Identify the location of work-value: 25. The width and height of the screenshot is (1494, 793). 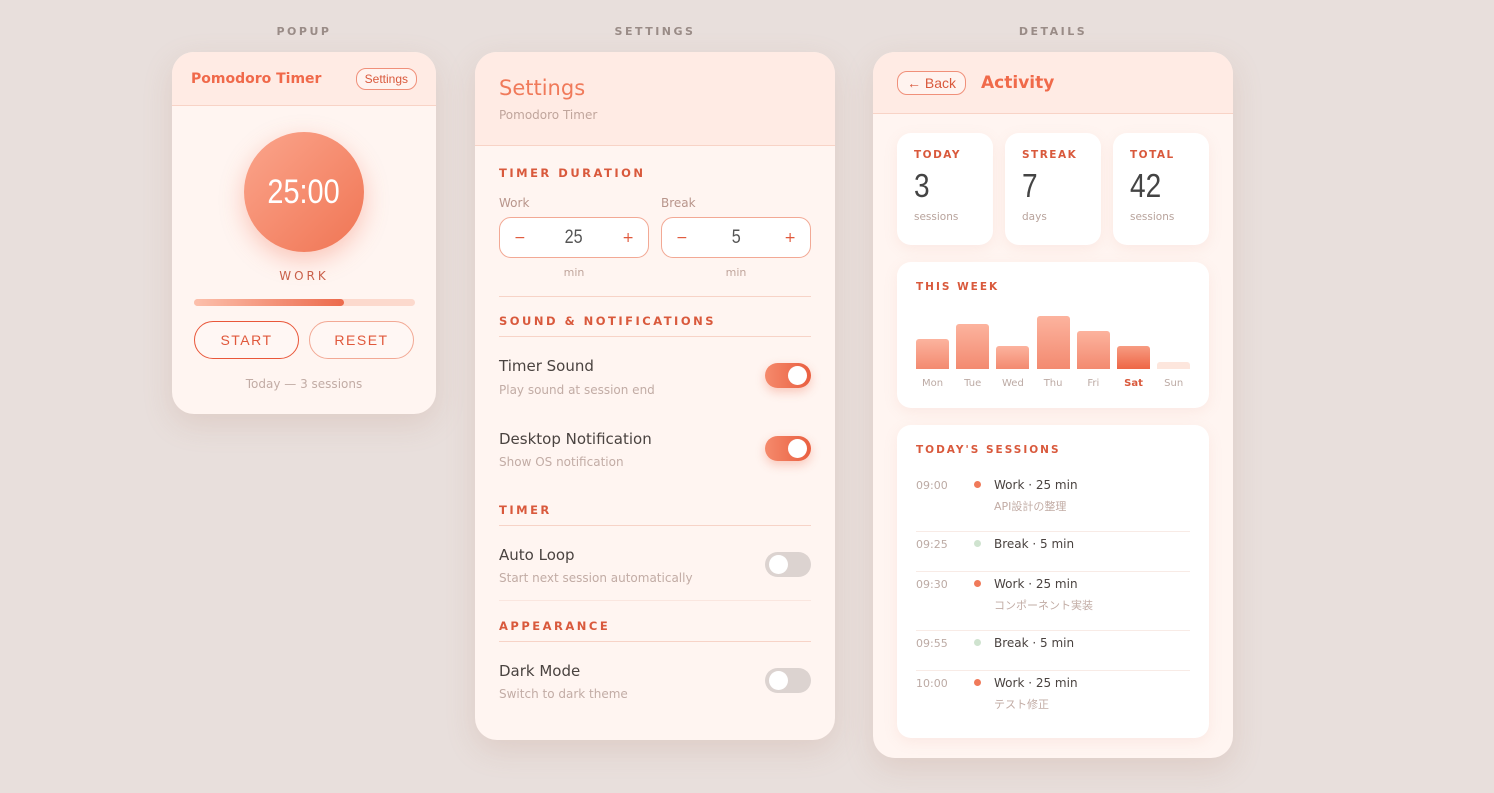
(574, 237).